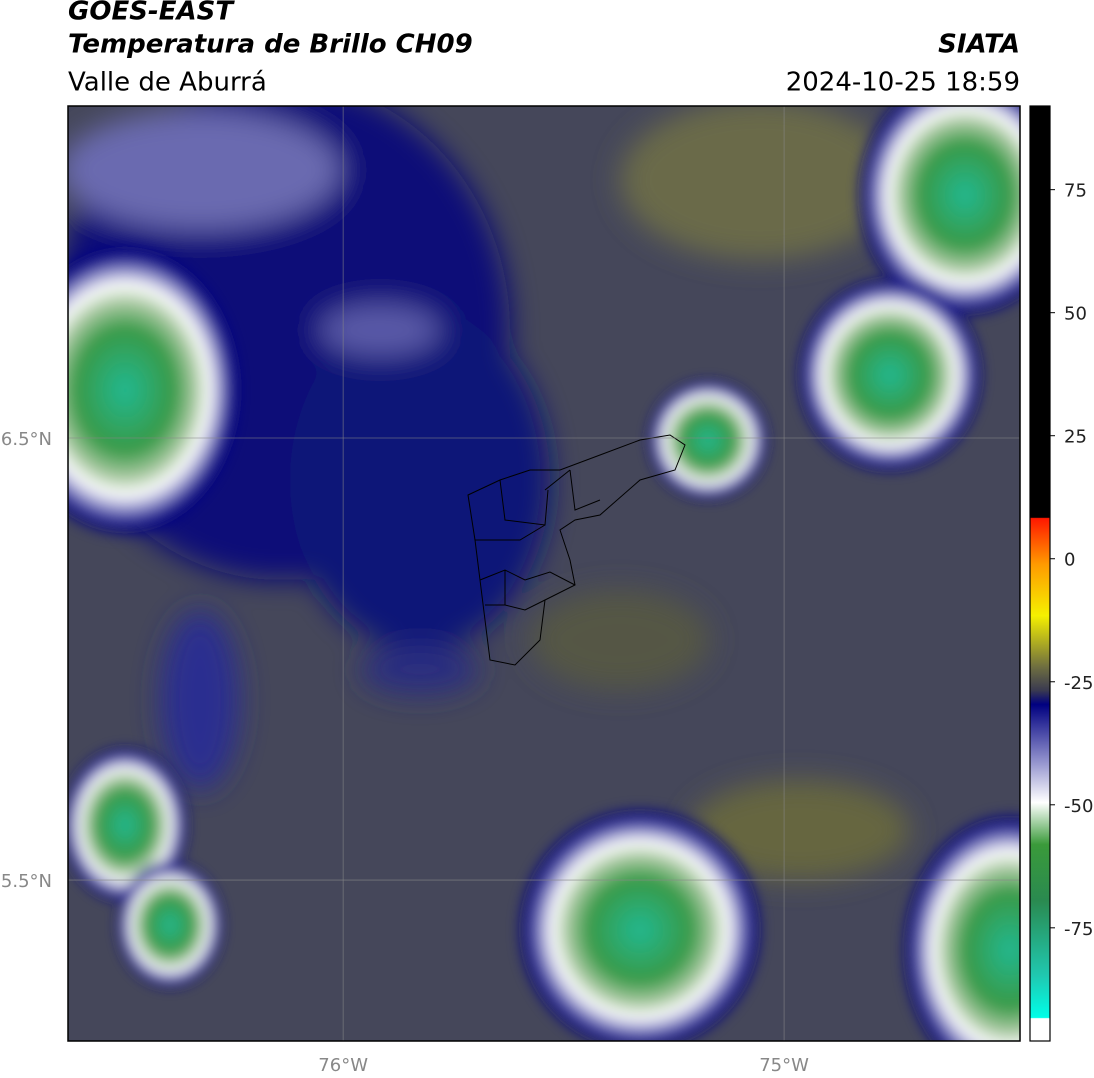  Describe the element at coordinates (1075, 437) in the screenshot. I see `colorbar-tick-label: 25` at that location.